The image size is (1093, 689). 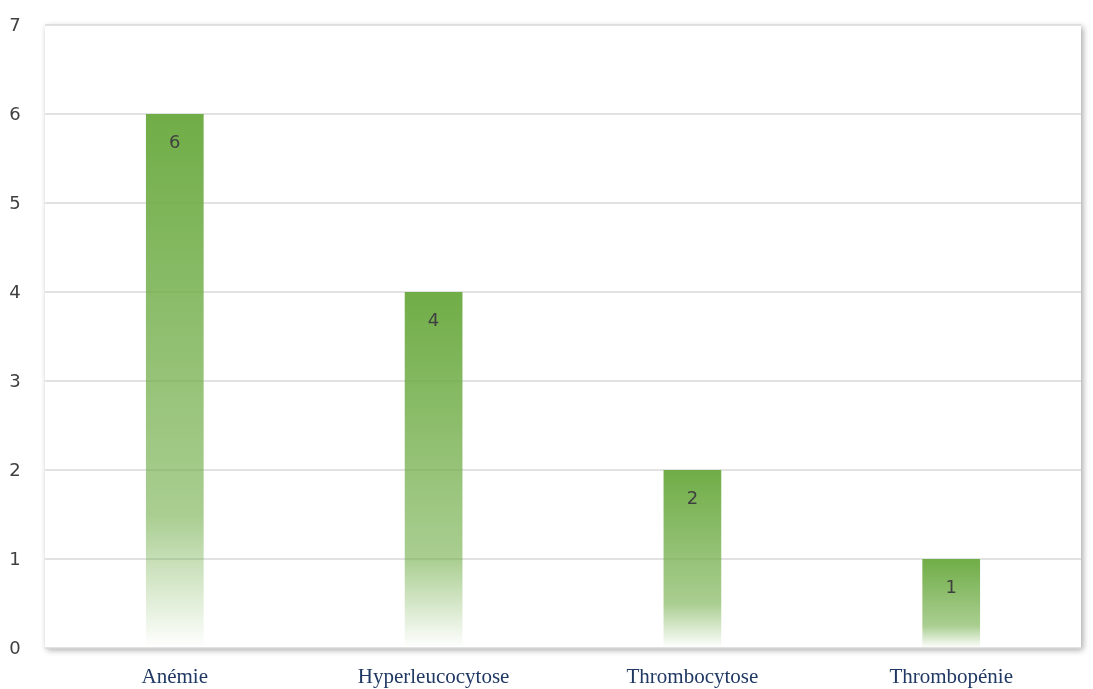 I want to click on x-tick-label: Hyperleucocytose, so click(x=433, y=676).